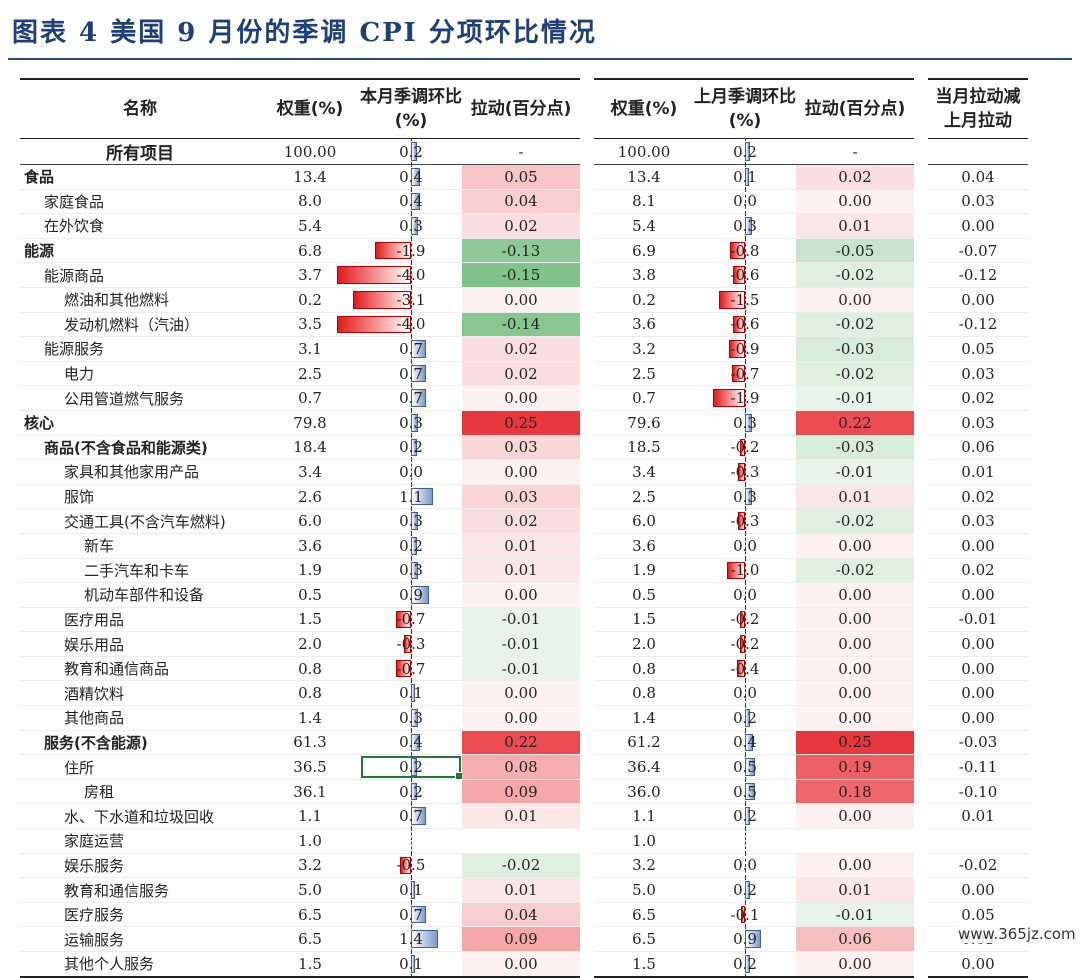  Describe the element at coordinates (140, 595) in the screenshot. I see `item-name: 机动车部件和设备` at that location.